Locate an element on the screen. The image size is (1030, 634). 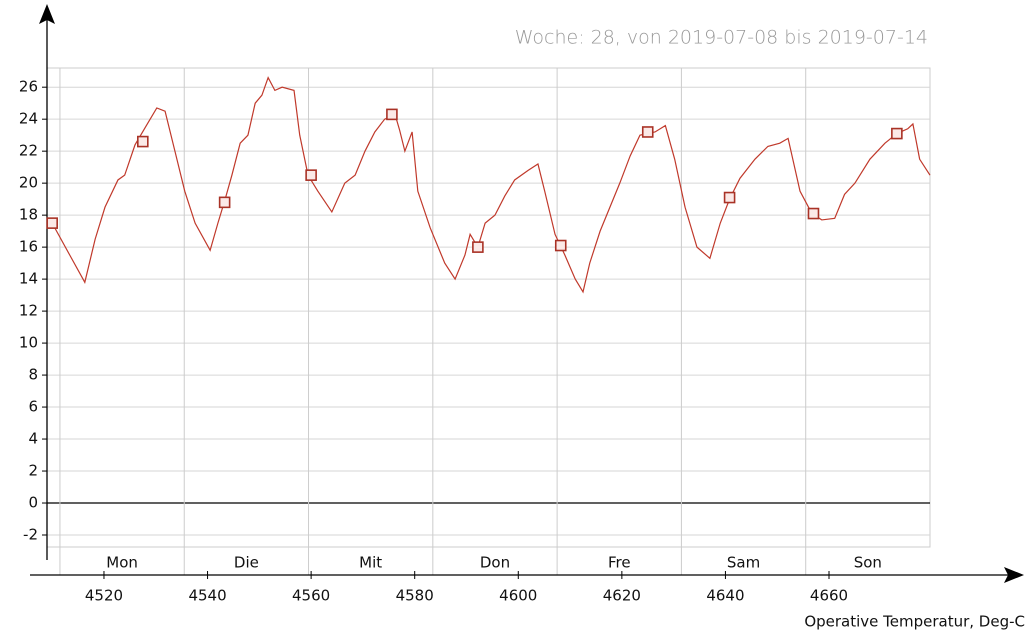
day-label: Mit is located at coordinates (370, 563).